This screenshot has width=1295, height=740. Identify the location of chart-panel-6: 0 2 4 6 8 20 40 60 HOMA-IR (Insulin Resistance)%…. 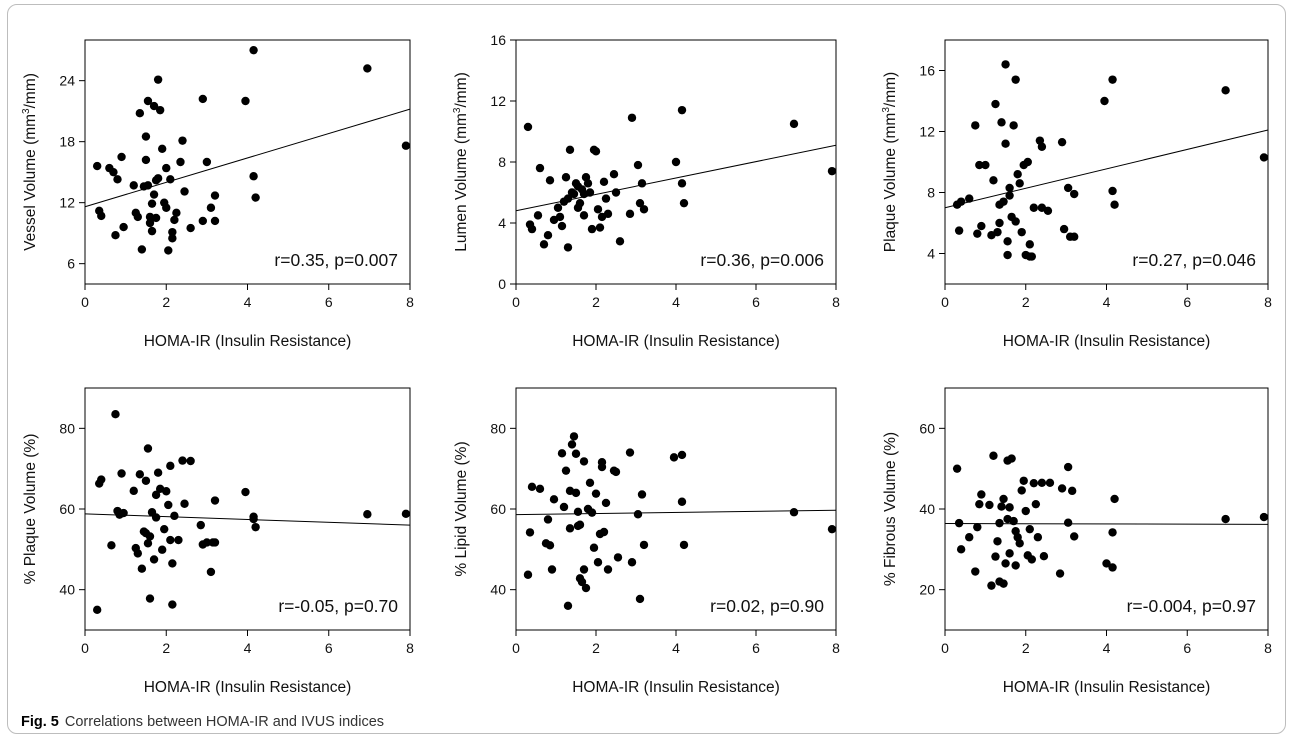
(1077, 541).